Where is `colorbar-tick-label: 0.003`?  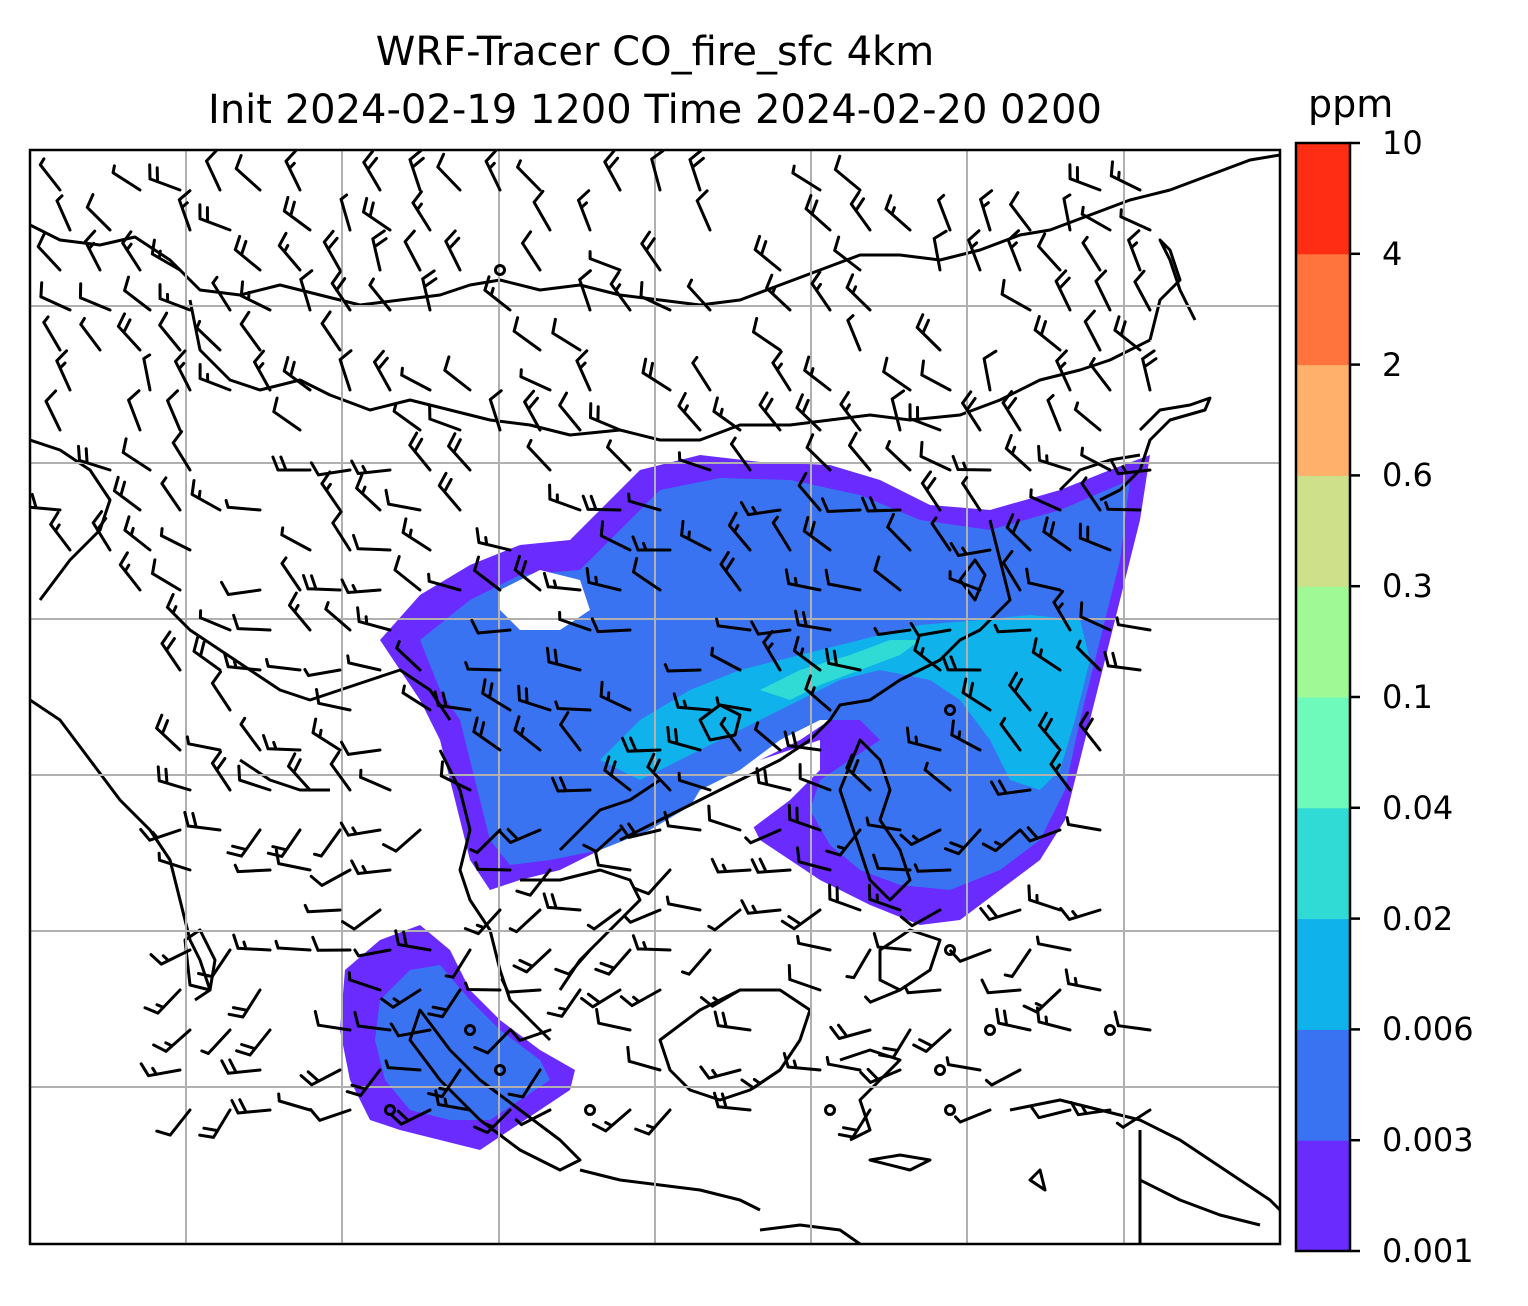 colorbar-tick-label: 0.003 is located at coordinates (1428, 1140).